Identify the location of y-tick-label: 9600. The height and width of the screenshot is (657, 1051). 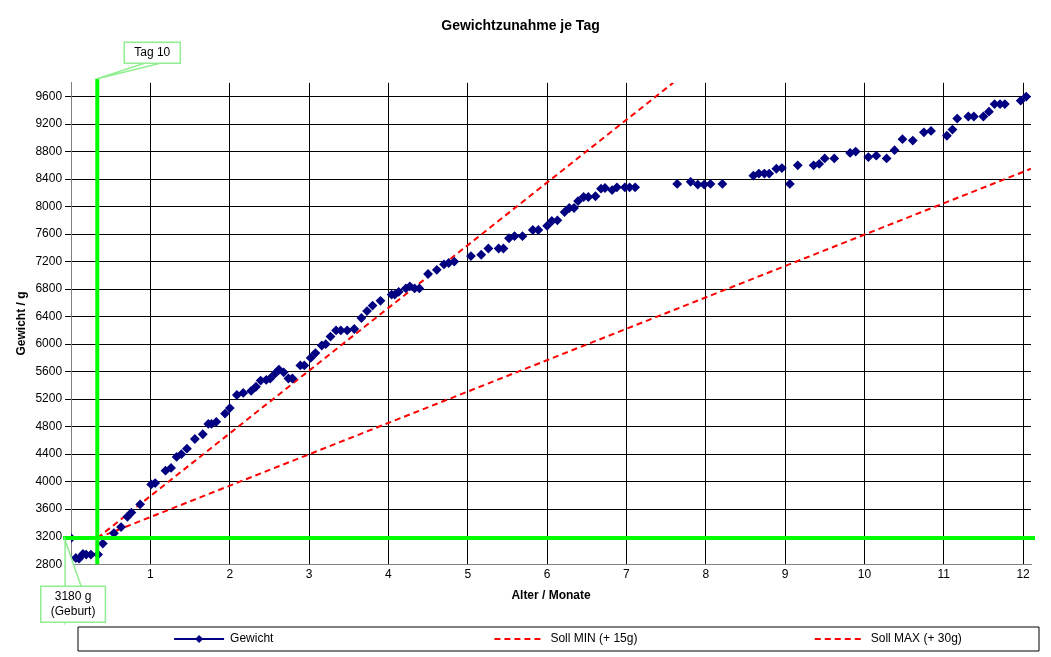
(49, 95).